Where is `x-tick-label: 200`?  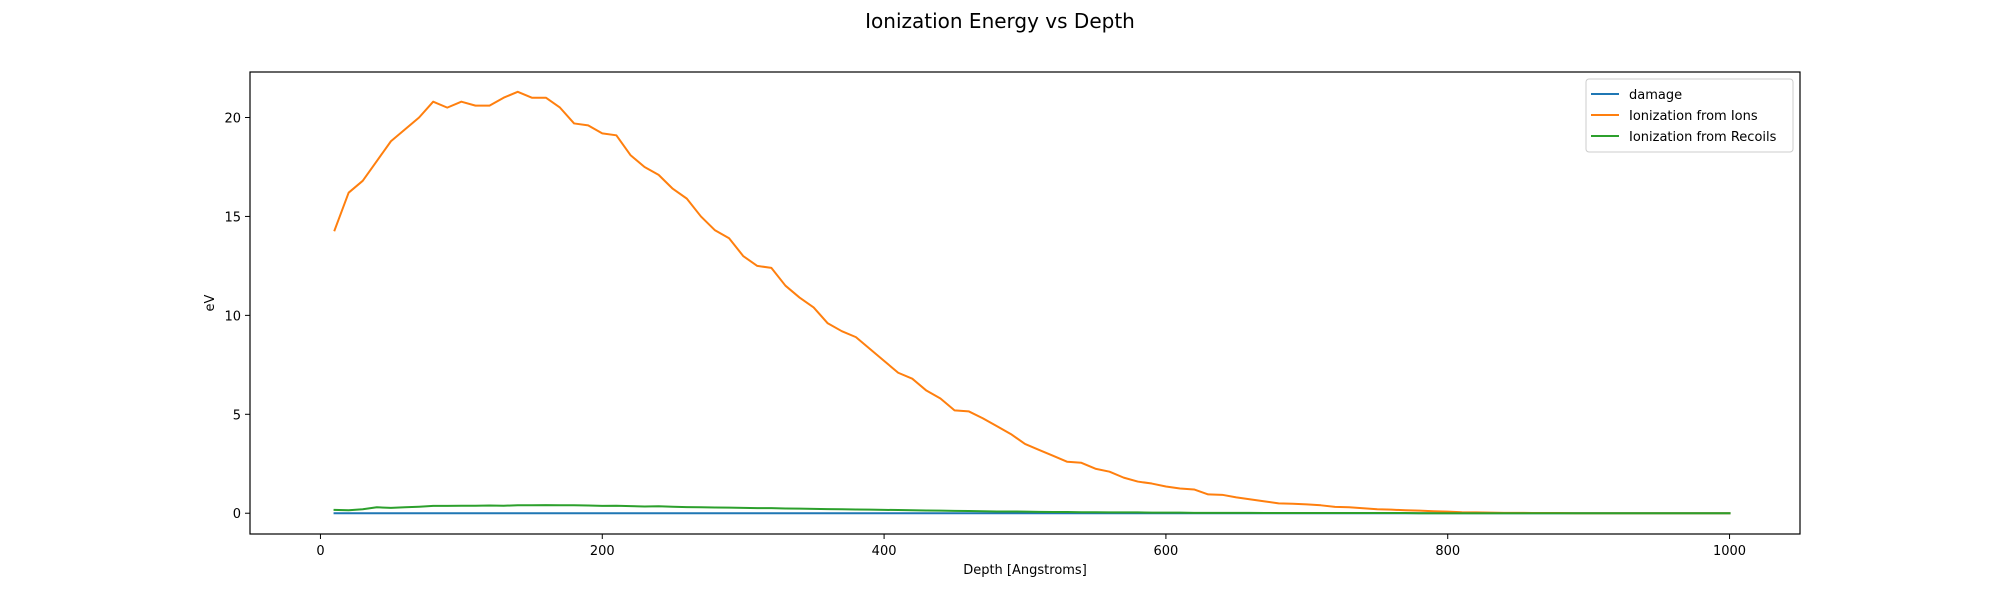 x-tick-label: 200 is located at coordinates (602, 551).